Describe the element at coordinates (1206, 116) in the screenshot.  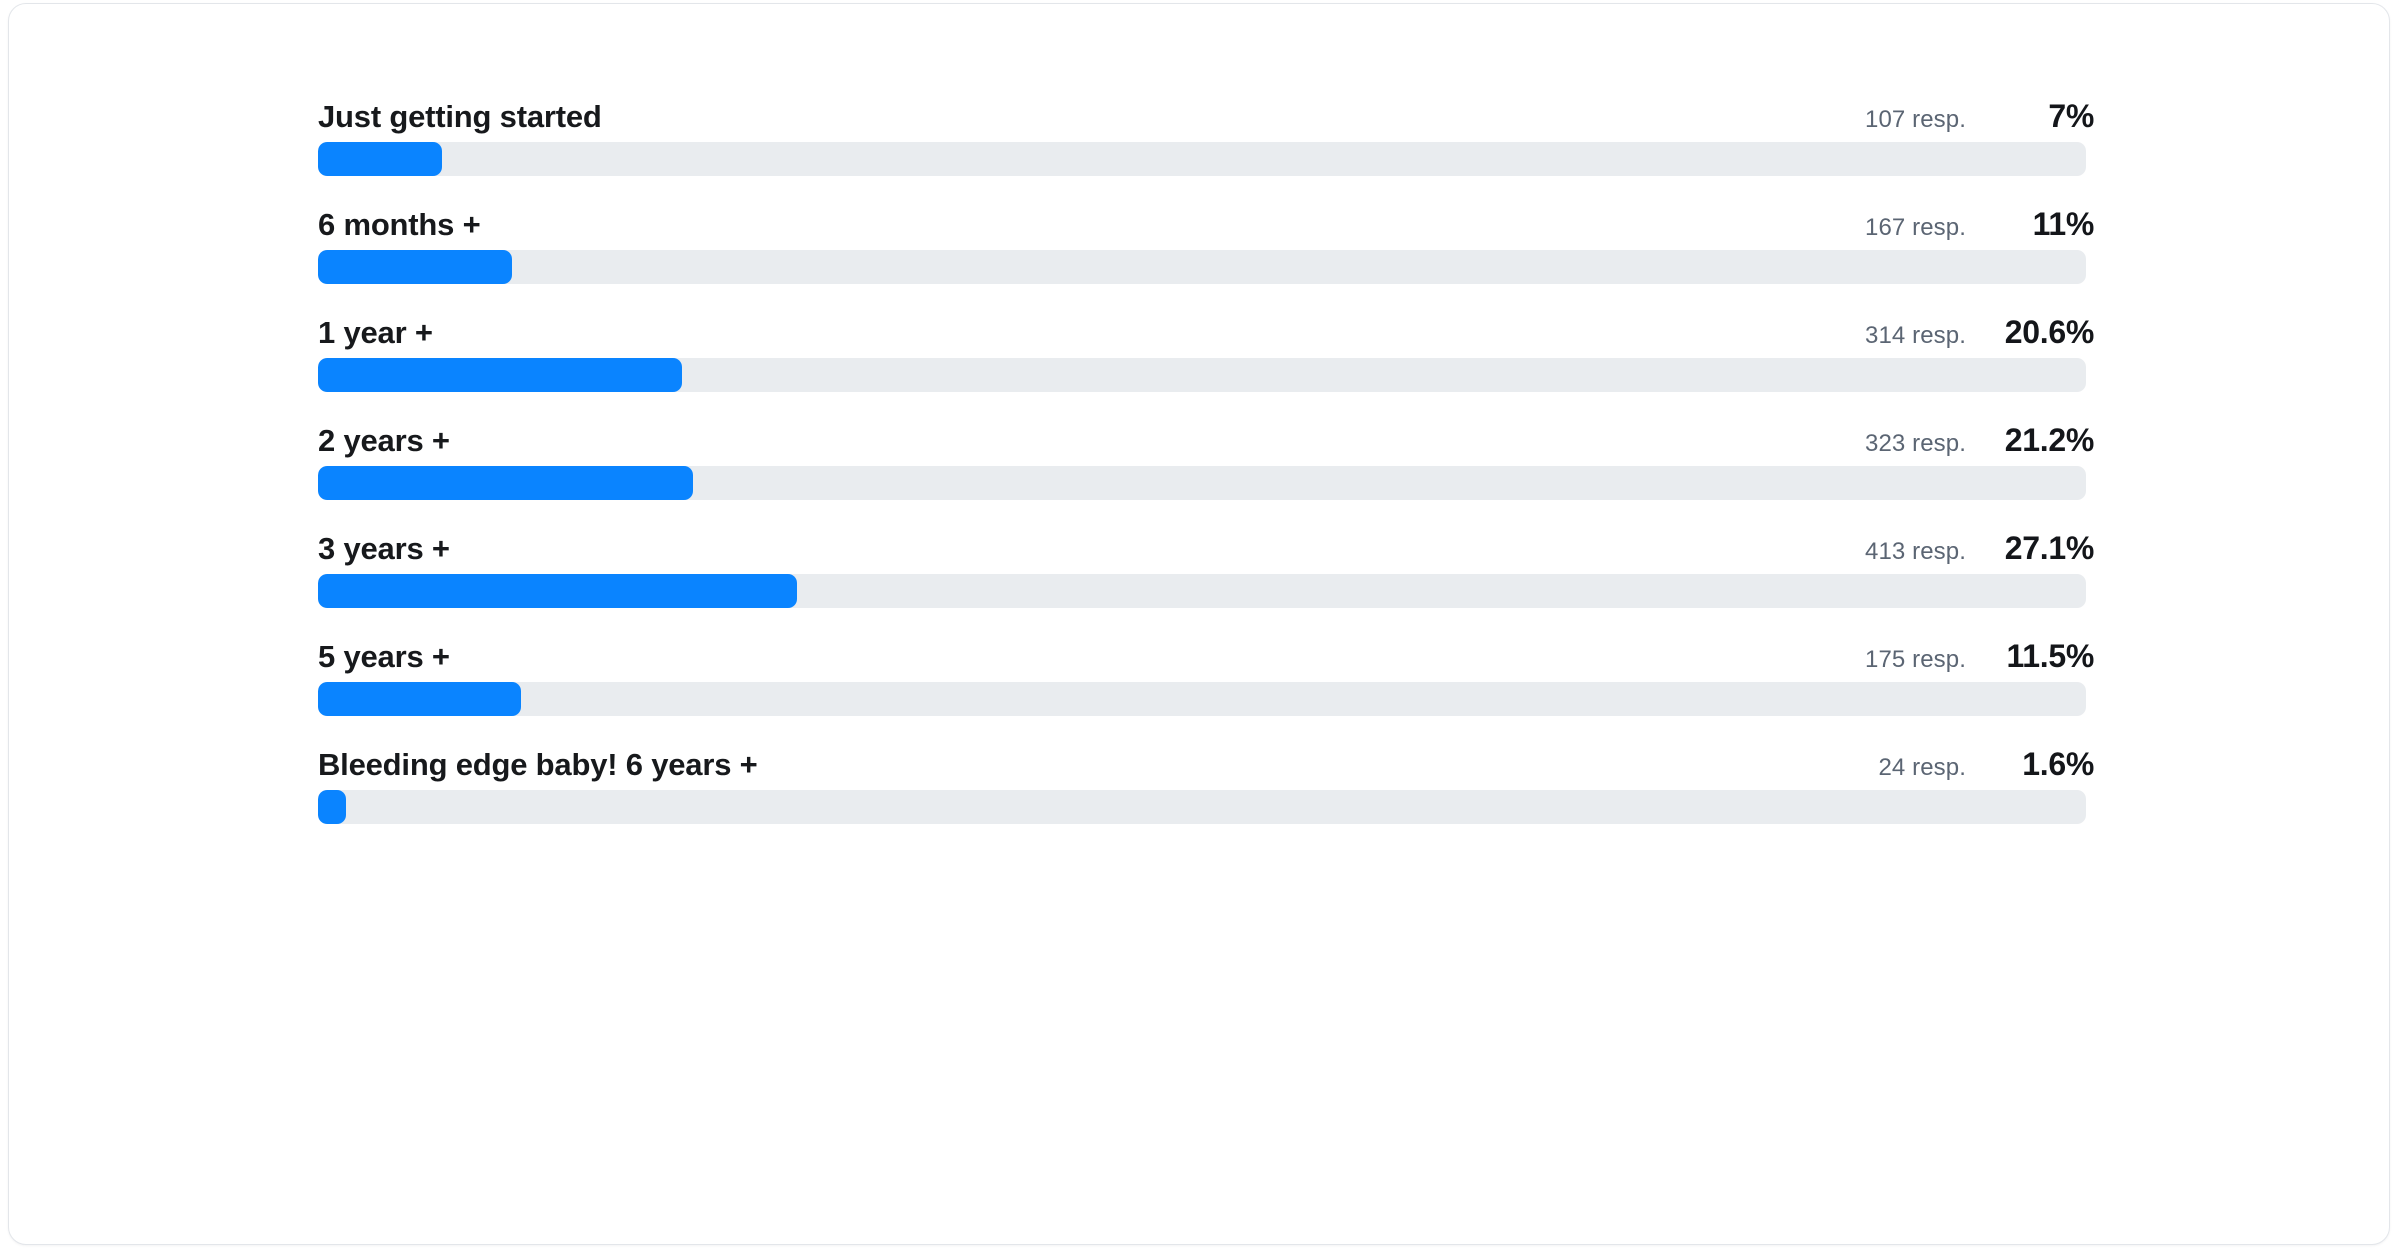
I see `survey-option-header: Just getting started 107 resp. 7%` at that location.